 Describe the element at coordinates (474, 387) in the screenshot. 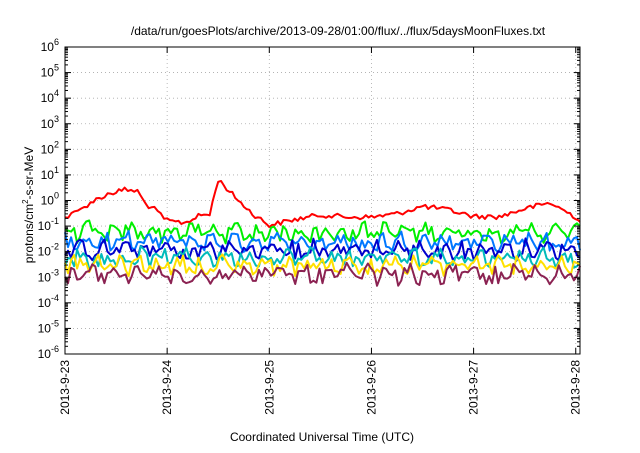

I see `x-tick-label: 2013-9-27` at that location.